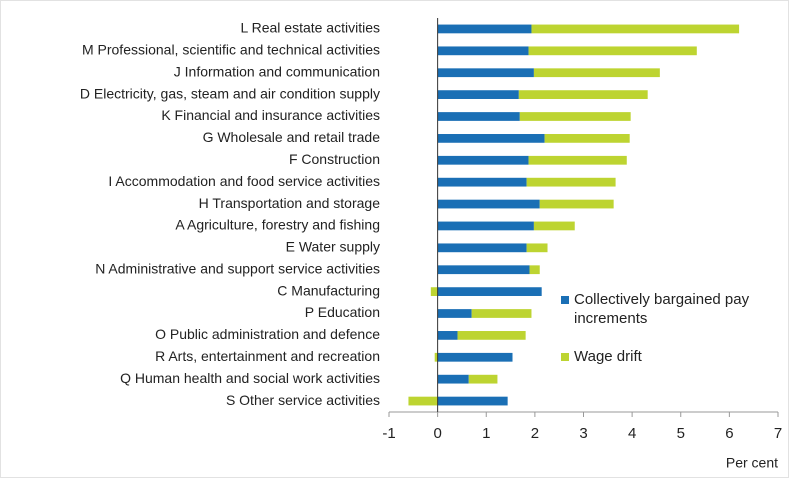 The image size is (790, 479). Describe the element at coordinates (328, 290) in the screenshot. I see `y-tick-label: C Manufacturing` at that location.